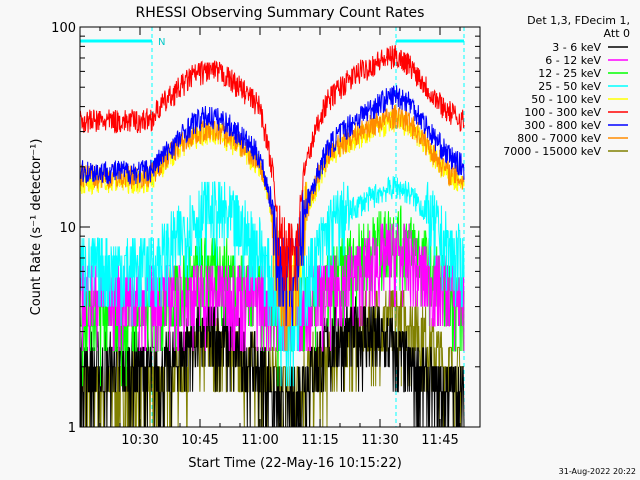 This screenshot has height=480, width=640. I want to click on y-tick-label: 10, so click(67, 228).